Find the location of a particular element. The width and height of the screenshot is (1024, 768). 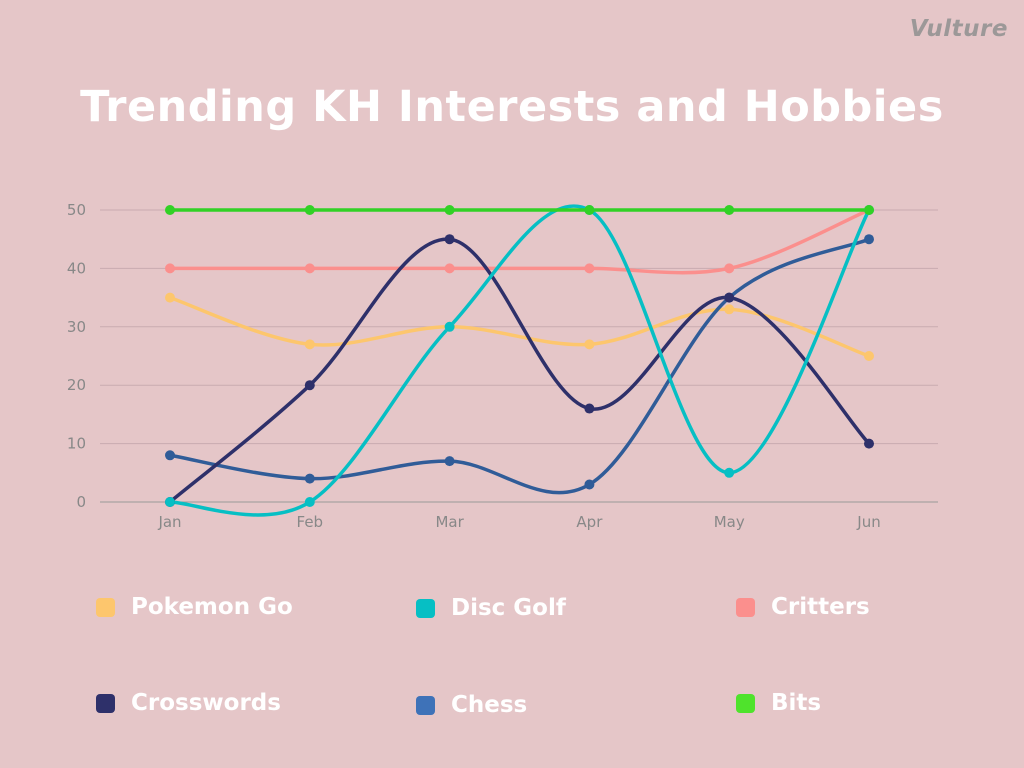

x-axis-ticks: Jan Feb Mar Apr May Jun is located at coordinates (518, 522).